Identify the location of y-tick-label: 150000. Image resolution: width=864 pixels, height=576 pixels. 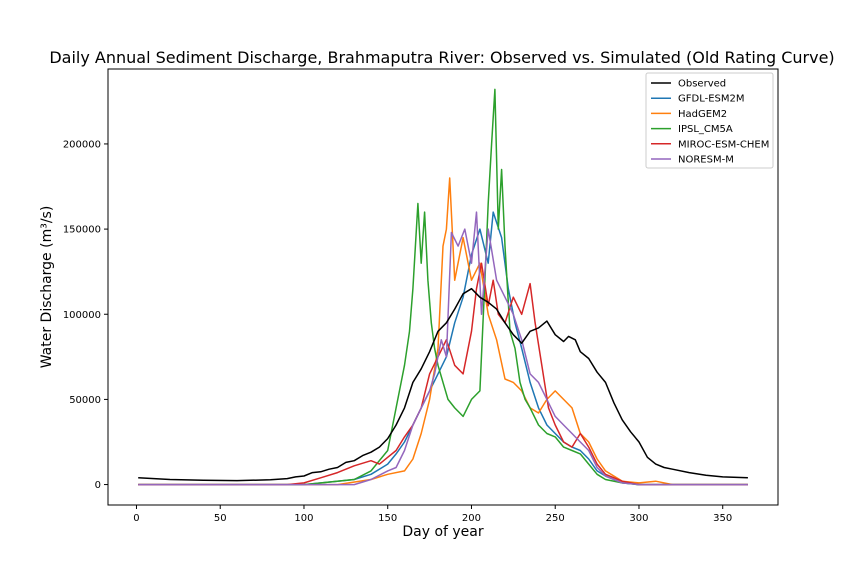
(82, 230).